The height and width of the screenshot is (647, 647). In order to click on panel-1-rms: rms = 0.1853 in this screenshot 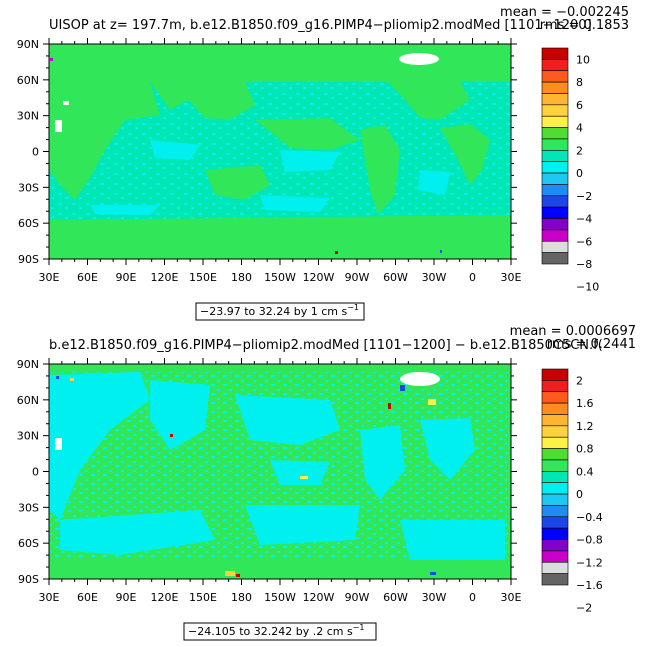, I will do `click(584, 25)`.